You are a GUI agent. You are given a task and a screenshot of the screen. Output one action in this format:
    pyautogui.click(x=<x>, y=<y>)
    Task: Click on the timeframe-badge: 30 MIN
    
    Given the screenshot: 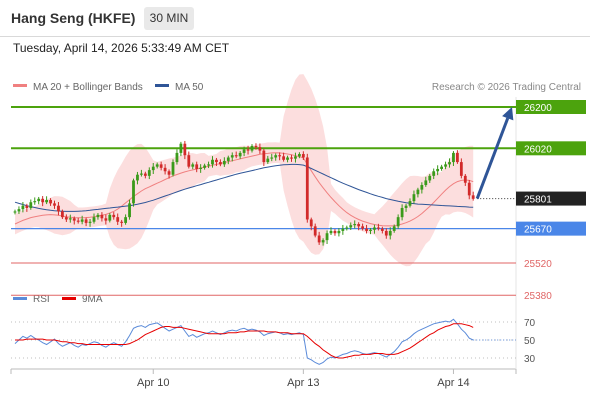 What is the action you would take?
    pyautogui.click(x=169, y=18)
    